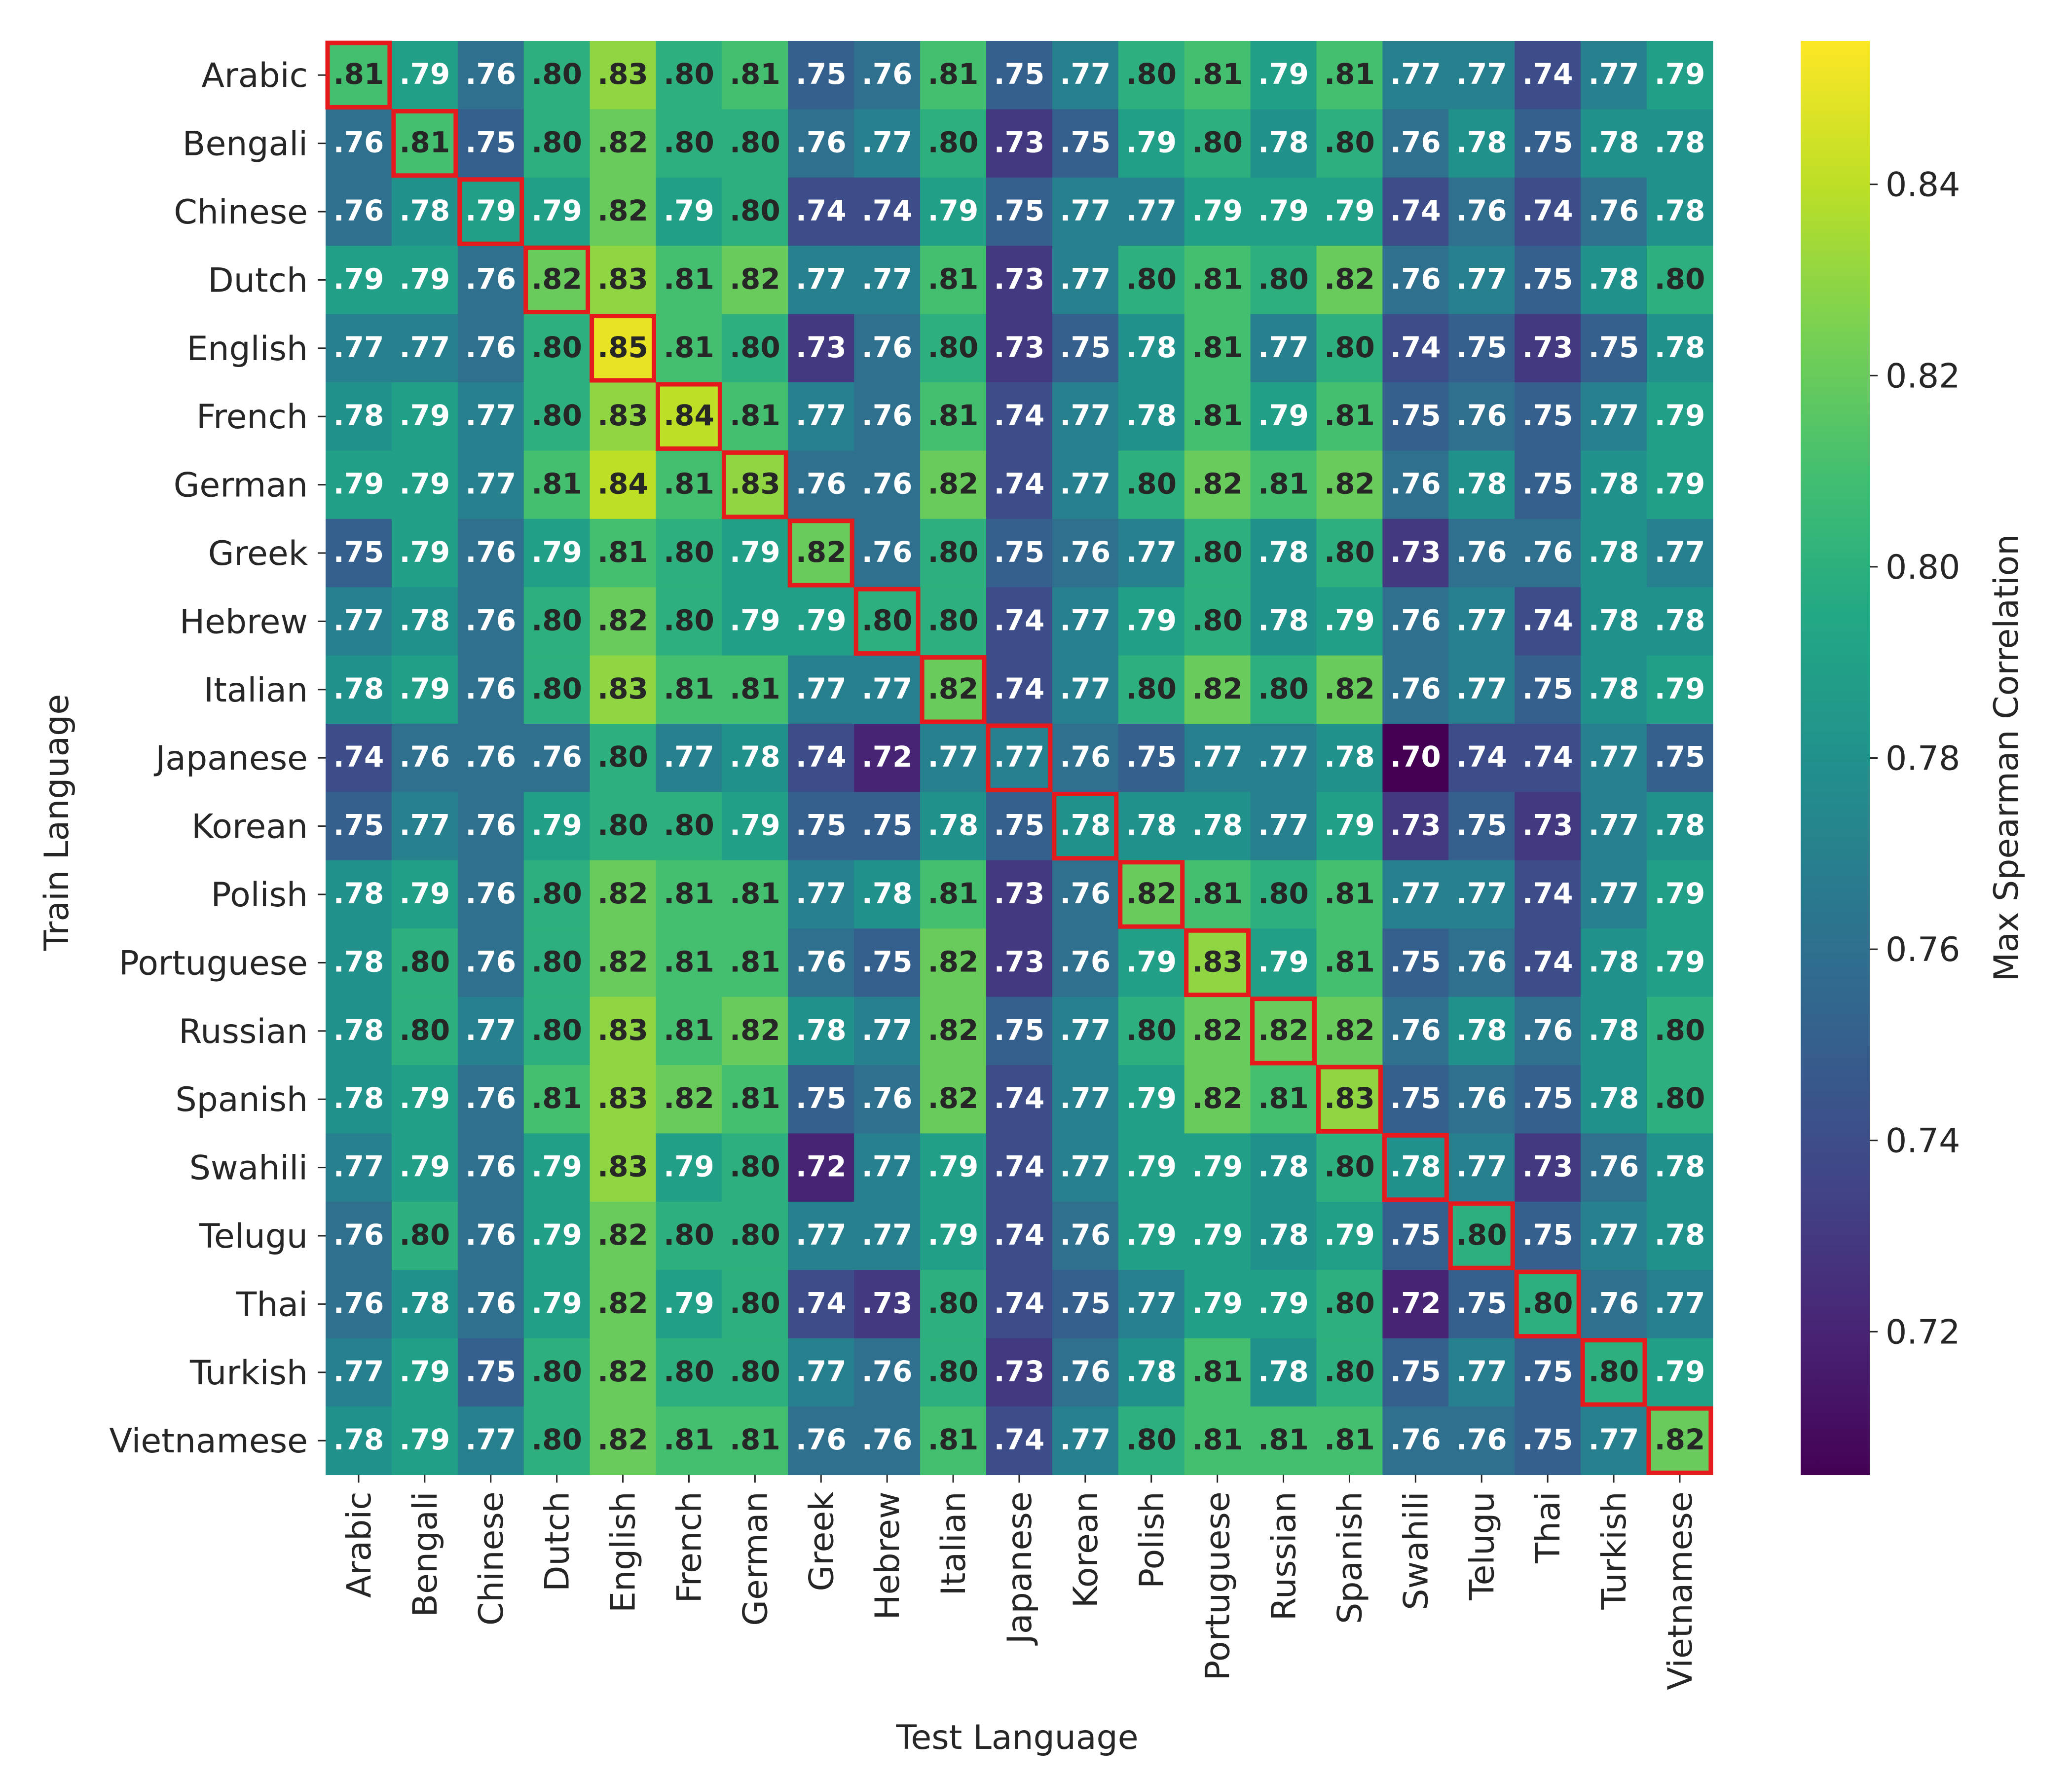 This screenshot has height=1776, width=2072. What do you see at coordinates (821, 553) in the screenshot?
I see `diagonal-highlight-box` at bounding box center [821, 553].